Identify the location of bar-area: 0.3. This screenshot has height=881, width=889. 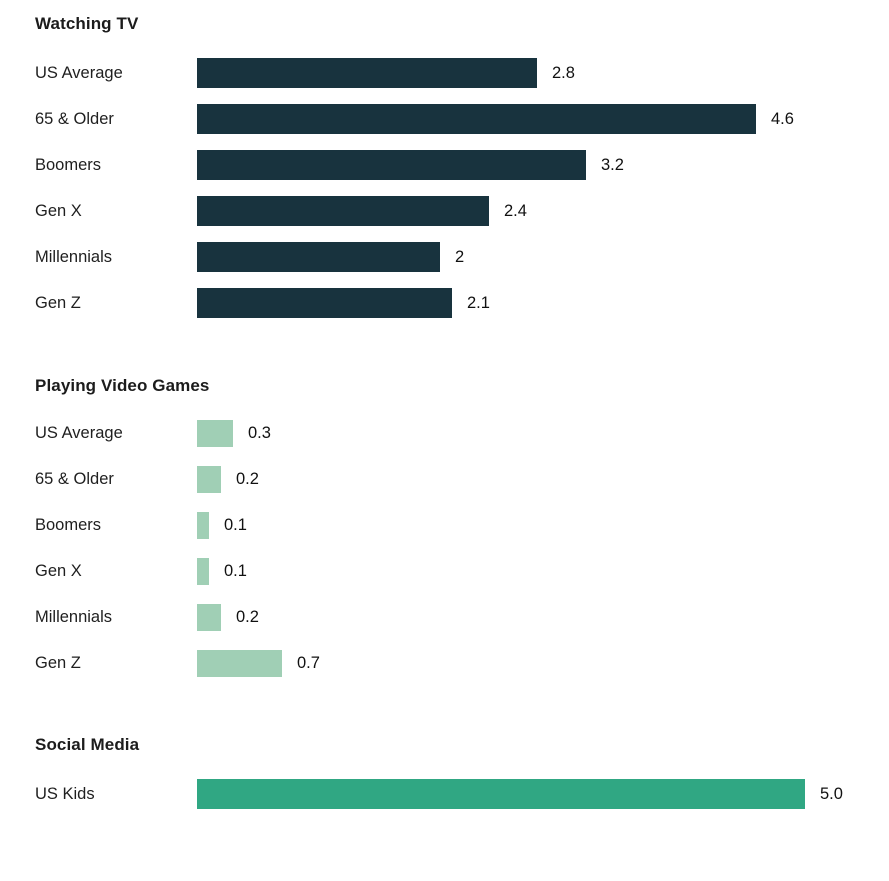
(528, 433).